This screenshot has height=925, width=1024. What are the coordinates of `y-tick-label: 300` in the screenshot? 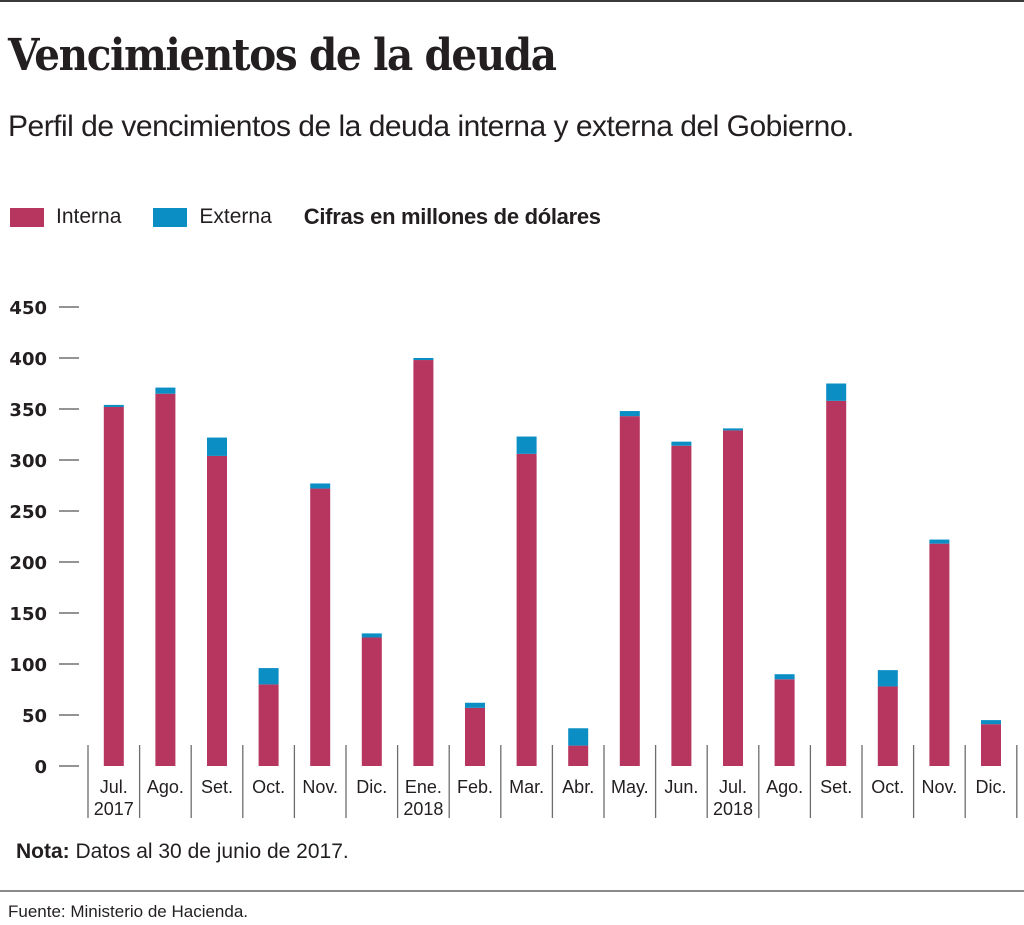 It's located at (28, 461).